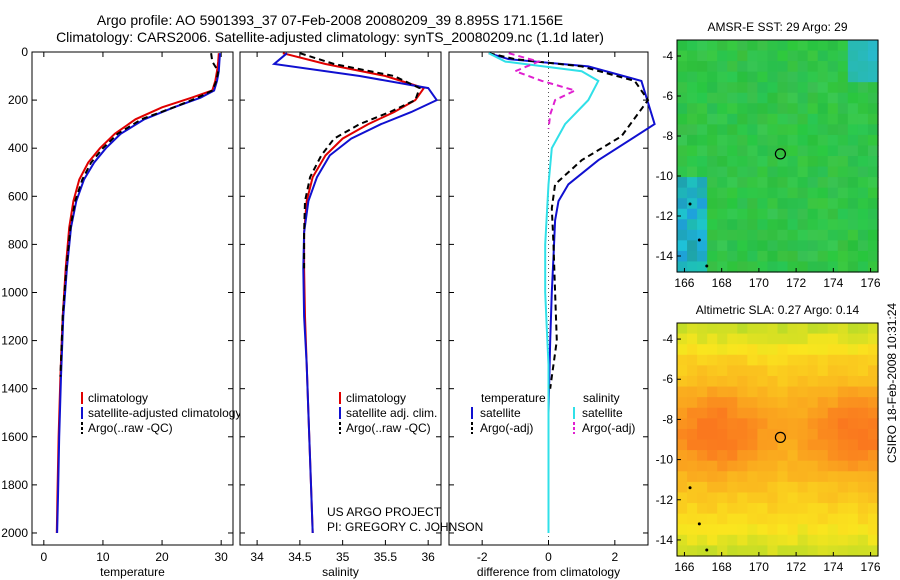 The image size is (900, 580). I want to click on credit-line2: PI: GREGORY C. JOHNSON, so click(405, 527).